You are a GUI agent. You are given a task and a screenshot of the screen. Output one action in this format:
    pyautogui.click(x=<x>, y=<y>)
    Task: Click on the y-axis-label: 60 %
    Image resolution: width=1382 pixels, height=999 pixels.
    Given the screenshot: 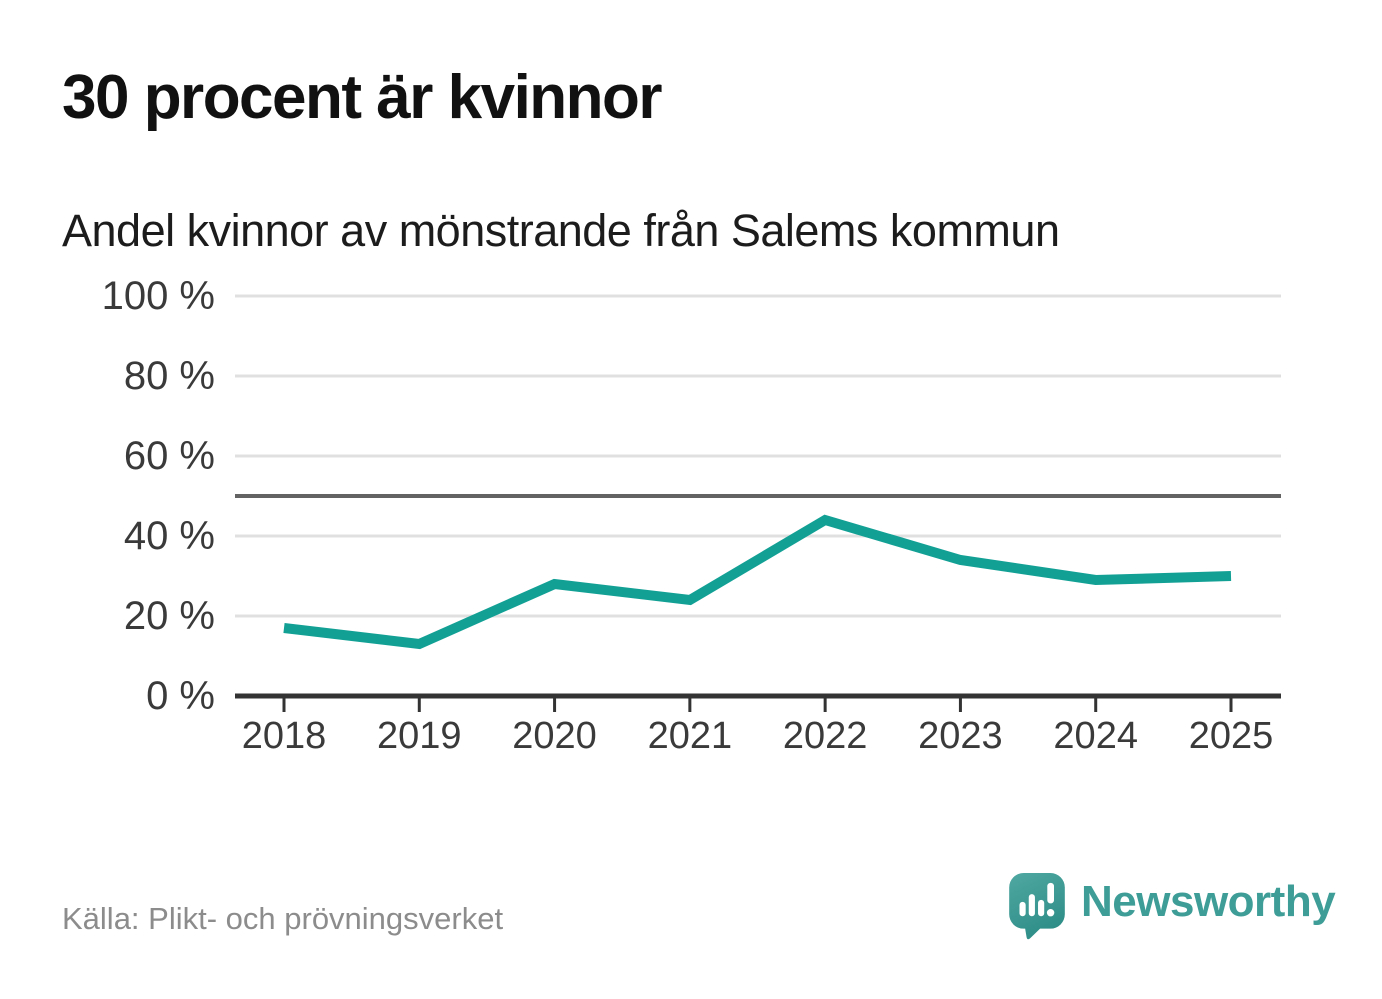 What is the action you would take?
    pyautogui.click(x=169, y=456)
    